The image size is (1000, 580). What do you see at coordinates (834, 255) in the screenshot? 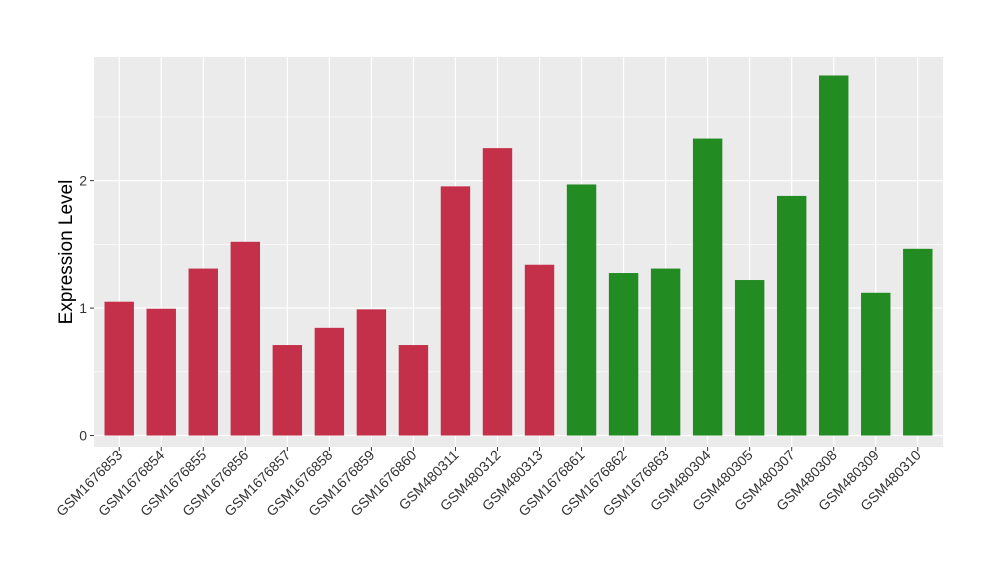
I see `bar-GSM480308` at bounding box center [834, 255].